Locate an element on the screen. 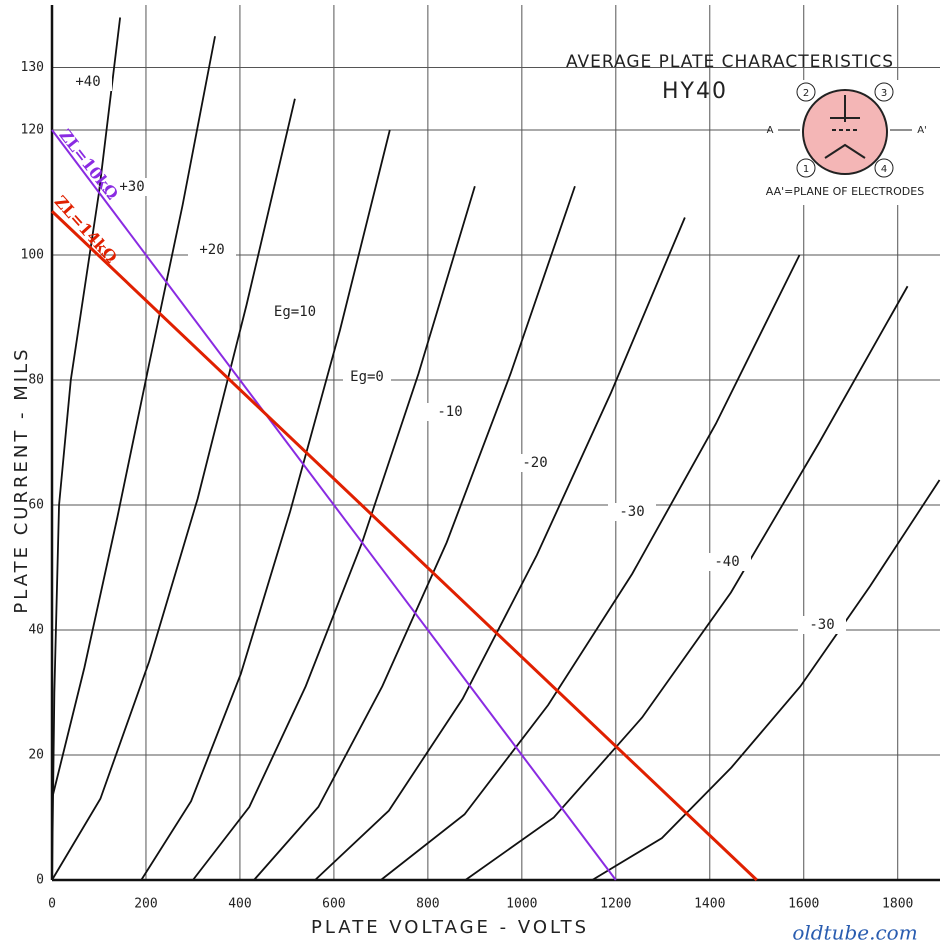 Image resolution: width=950 pixels, height=950 pixels. curve-label: -20 is located at coordinates (534, 463).